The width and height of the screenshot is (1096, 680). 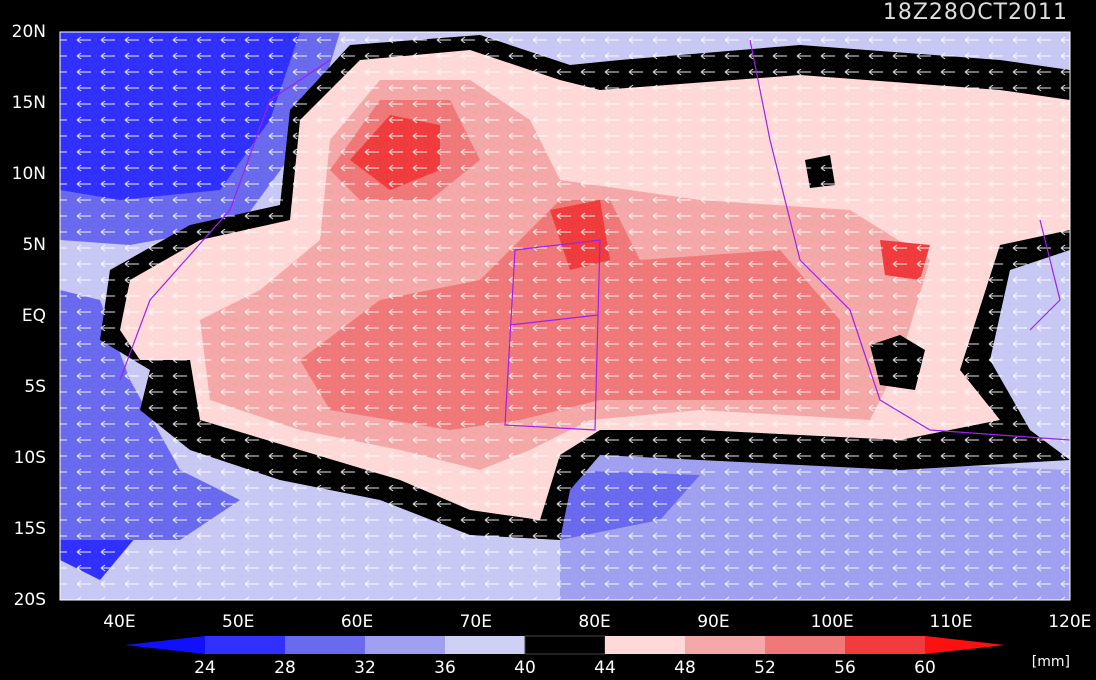 What do you see at coordinates (950, 622) in the screenshot?
I see `lon-label: 110E` at bounding box center [950, 622].